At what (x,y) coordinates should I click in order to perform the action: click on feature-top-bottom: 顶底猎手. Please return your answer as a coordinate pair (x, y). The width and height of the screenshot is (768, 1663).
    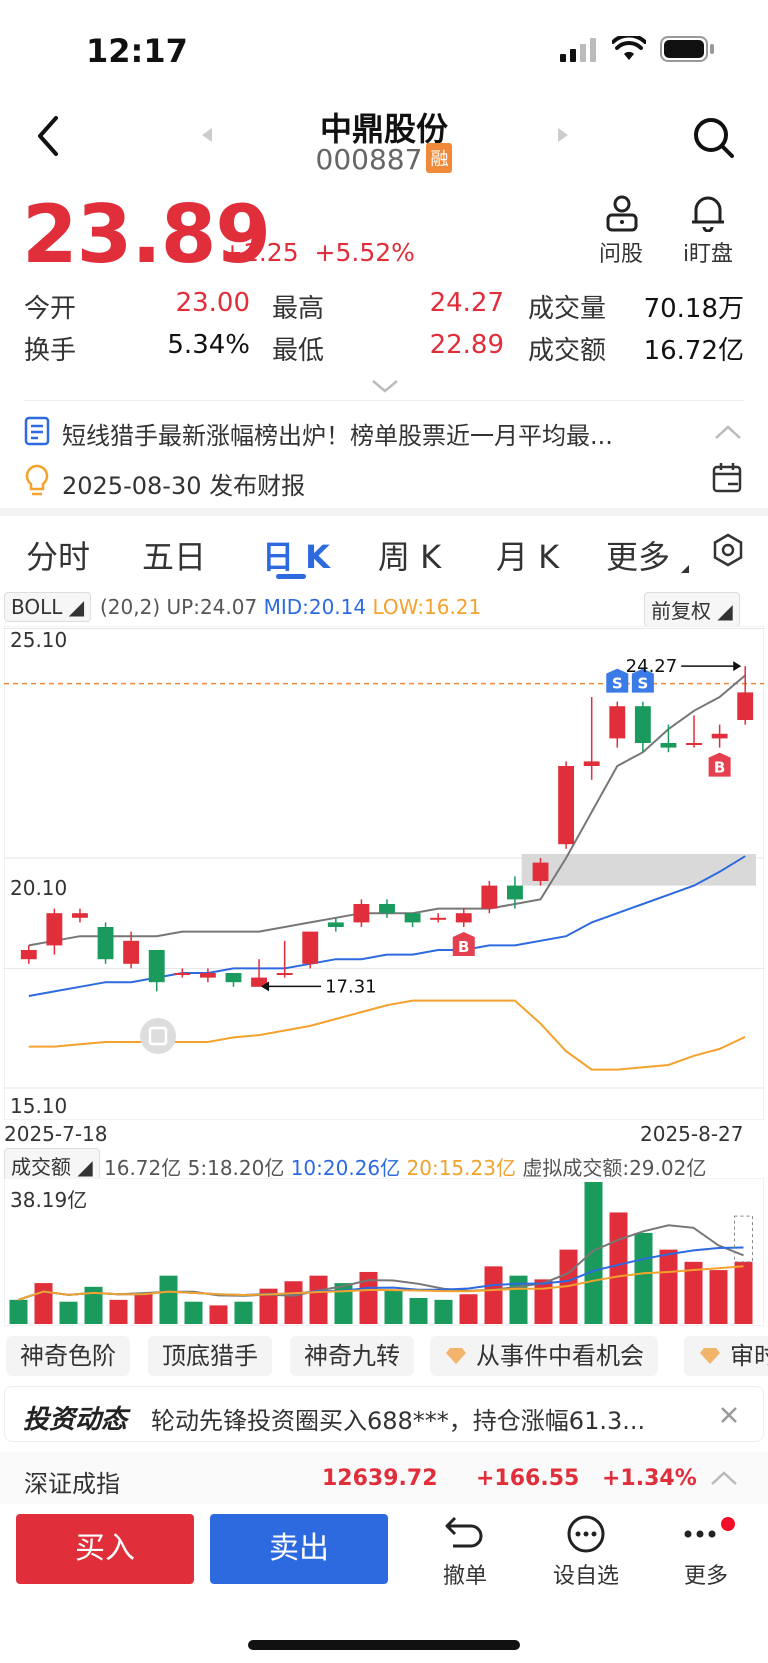
    Looking at the image, I should click on (210, 1356).